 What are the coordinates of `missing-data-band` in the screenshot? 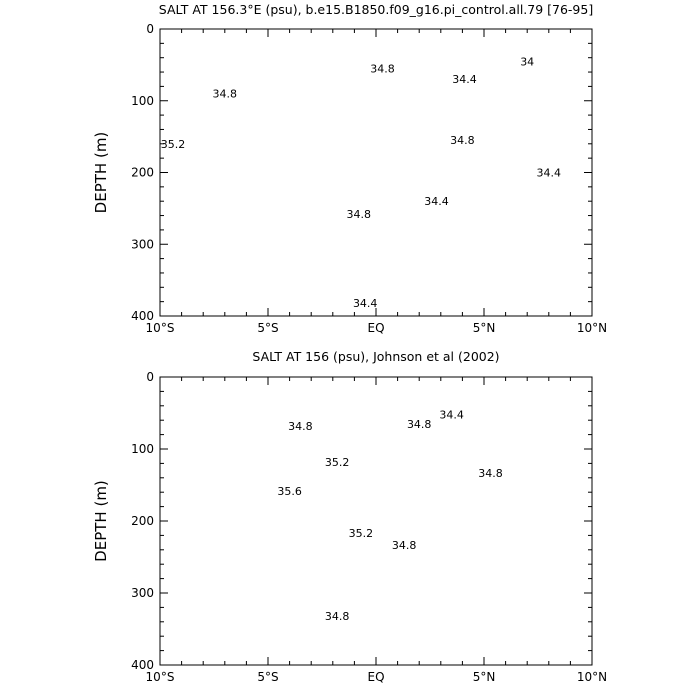 It's located at (308, 224).